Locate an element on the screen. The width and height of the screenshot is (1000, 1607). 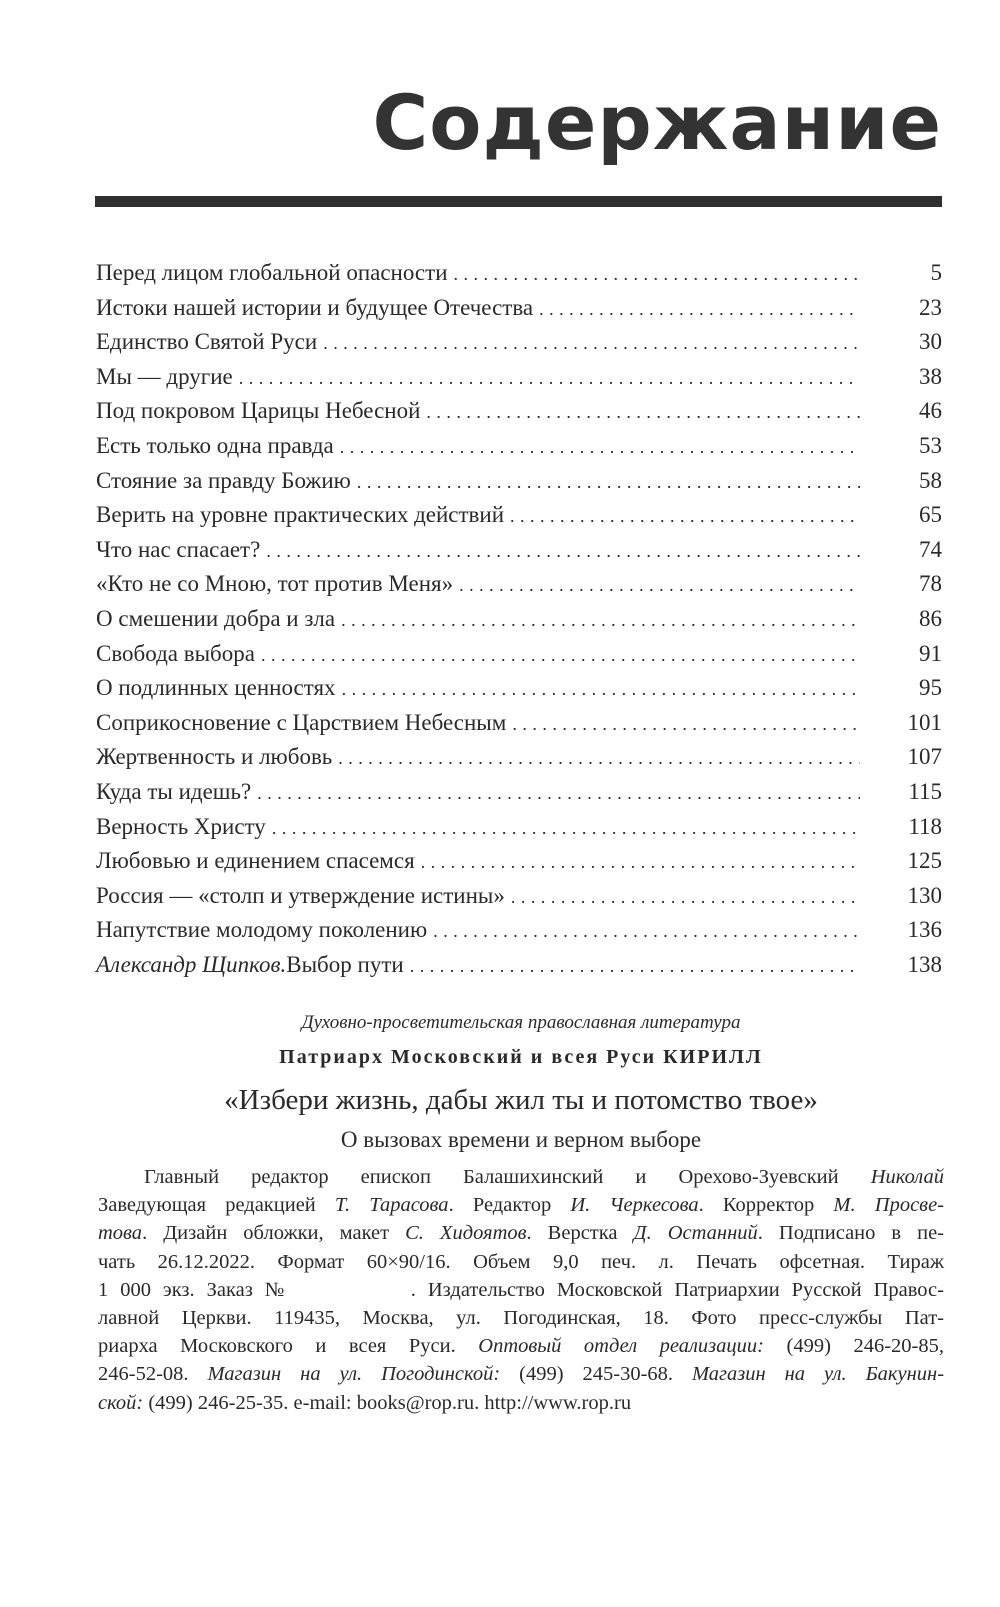
toc-entry-title: «Кто не со Мною, тот против Меня» is located at coordinates (275, 584).